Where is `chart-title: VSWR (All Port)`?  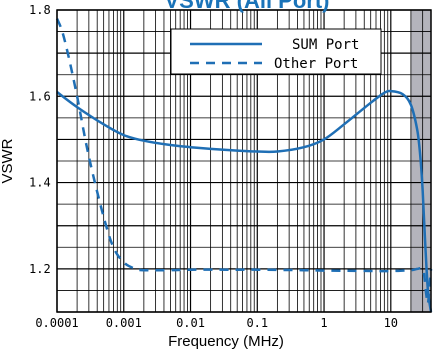
chart-title: VSWR (All Port) is located at coordinates (247, 6).